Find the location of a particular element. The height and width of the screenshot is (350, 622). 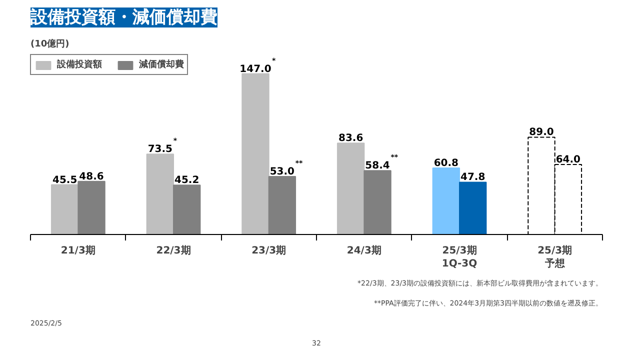

x-tick-label: 25/3期1Q-3Q is located at coordinates (460, 257).